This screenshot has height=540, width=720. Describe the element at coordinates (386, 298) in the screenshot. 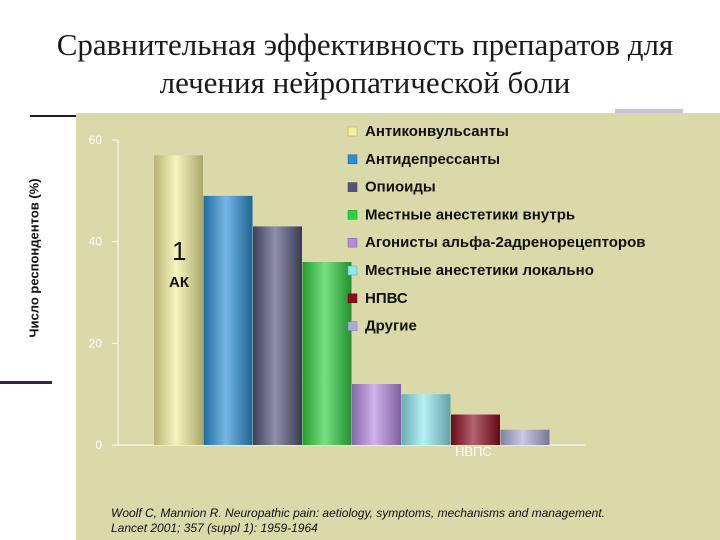

I see `legend-label: НПВС` at that location.